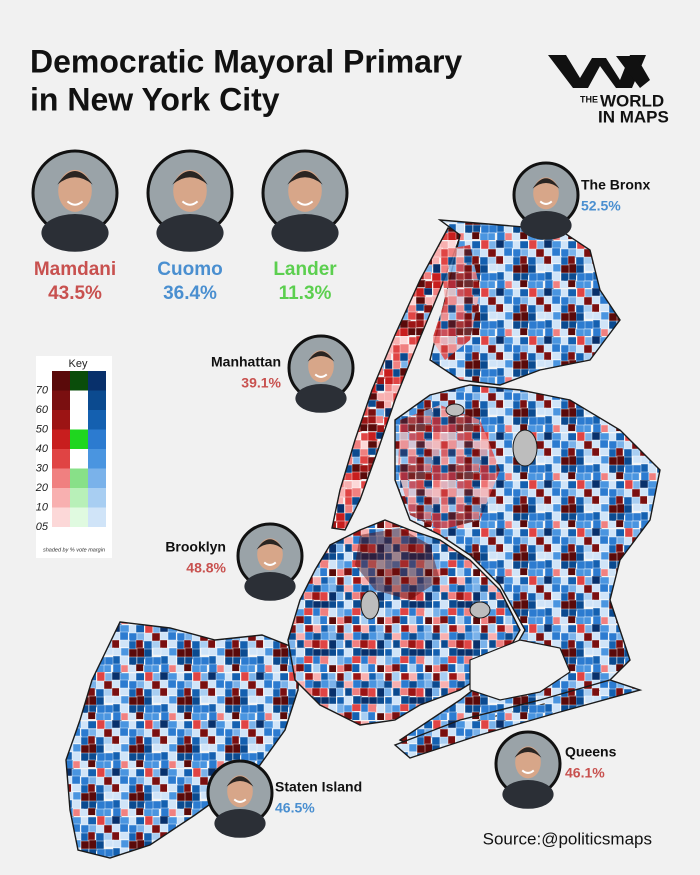 The width and height of the screenshot is (700, 875). I want to click on key-title: Key, so click(78, 364).